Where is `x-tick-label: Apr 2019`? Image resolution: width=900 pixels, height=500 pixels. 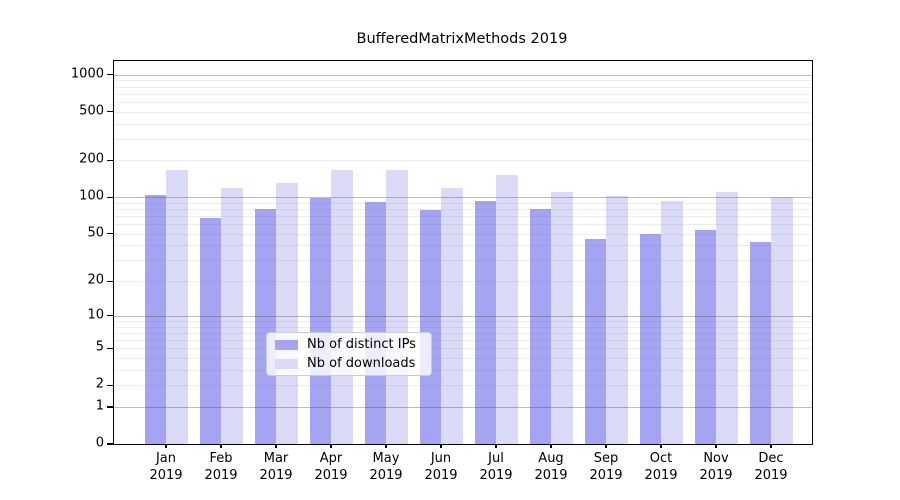 x-tick-label: Apr 2019 is located at coordinates (331, 467).